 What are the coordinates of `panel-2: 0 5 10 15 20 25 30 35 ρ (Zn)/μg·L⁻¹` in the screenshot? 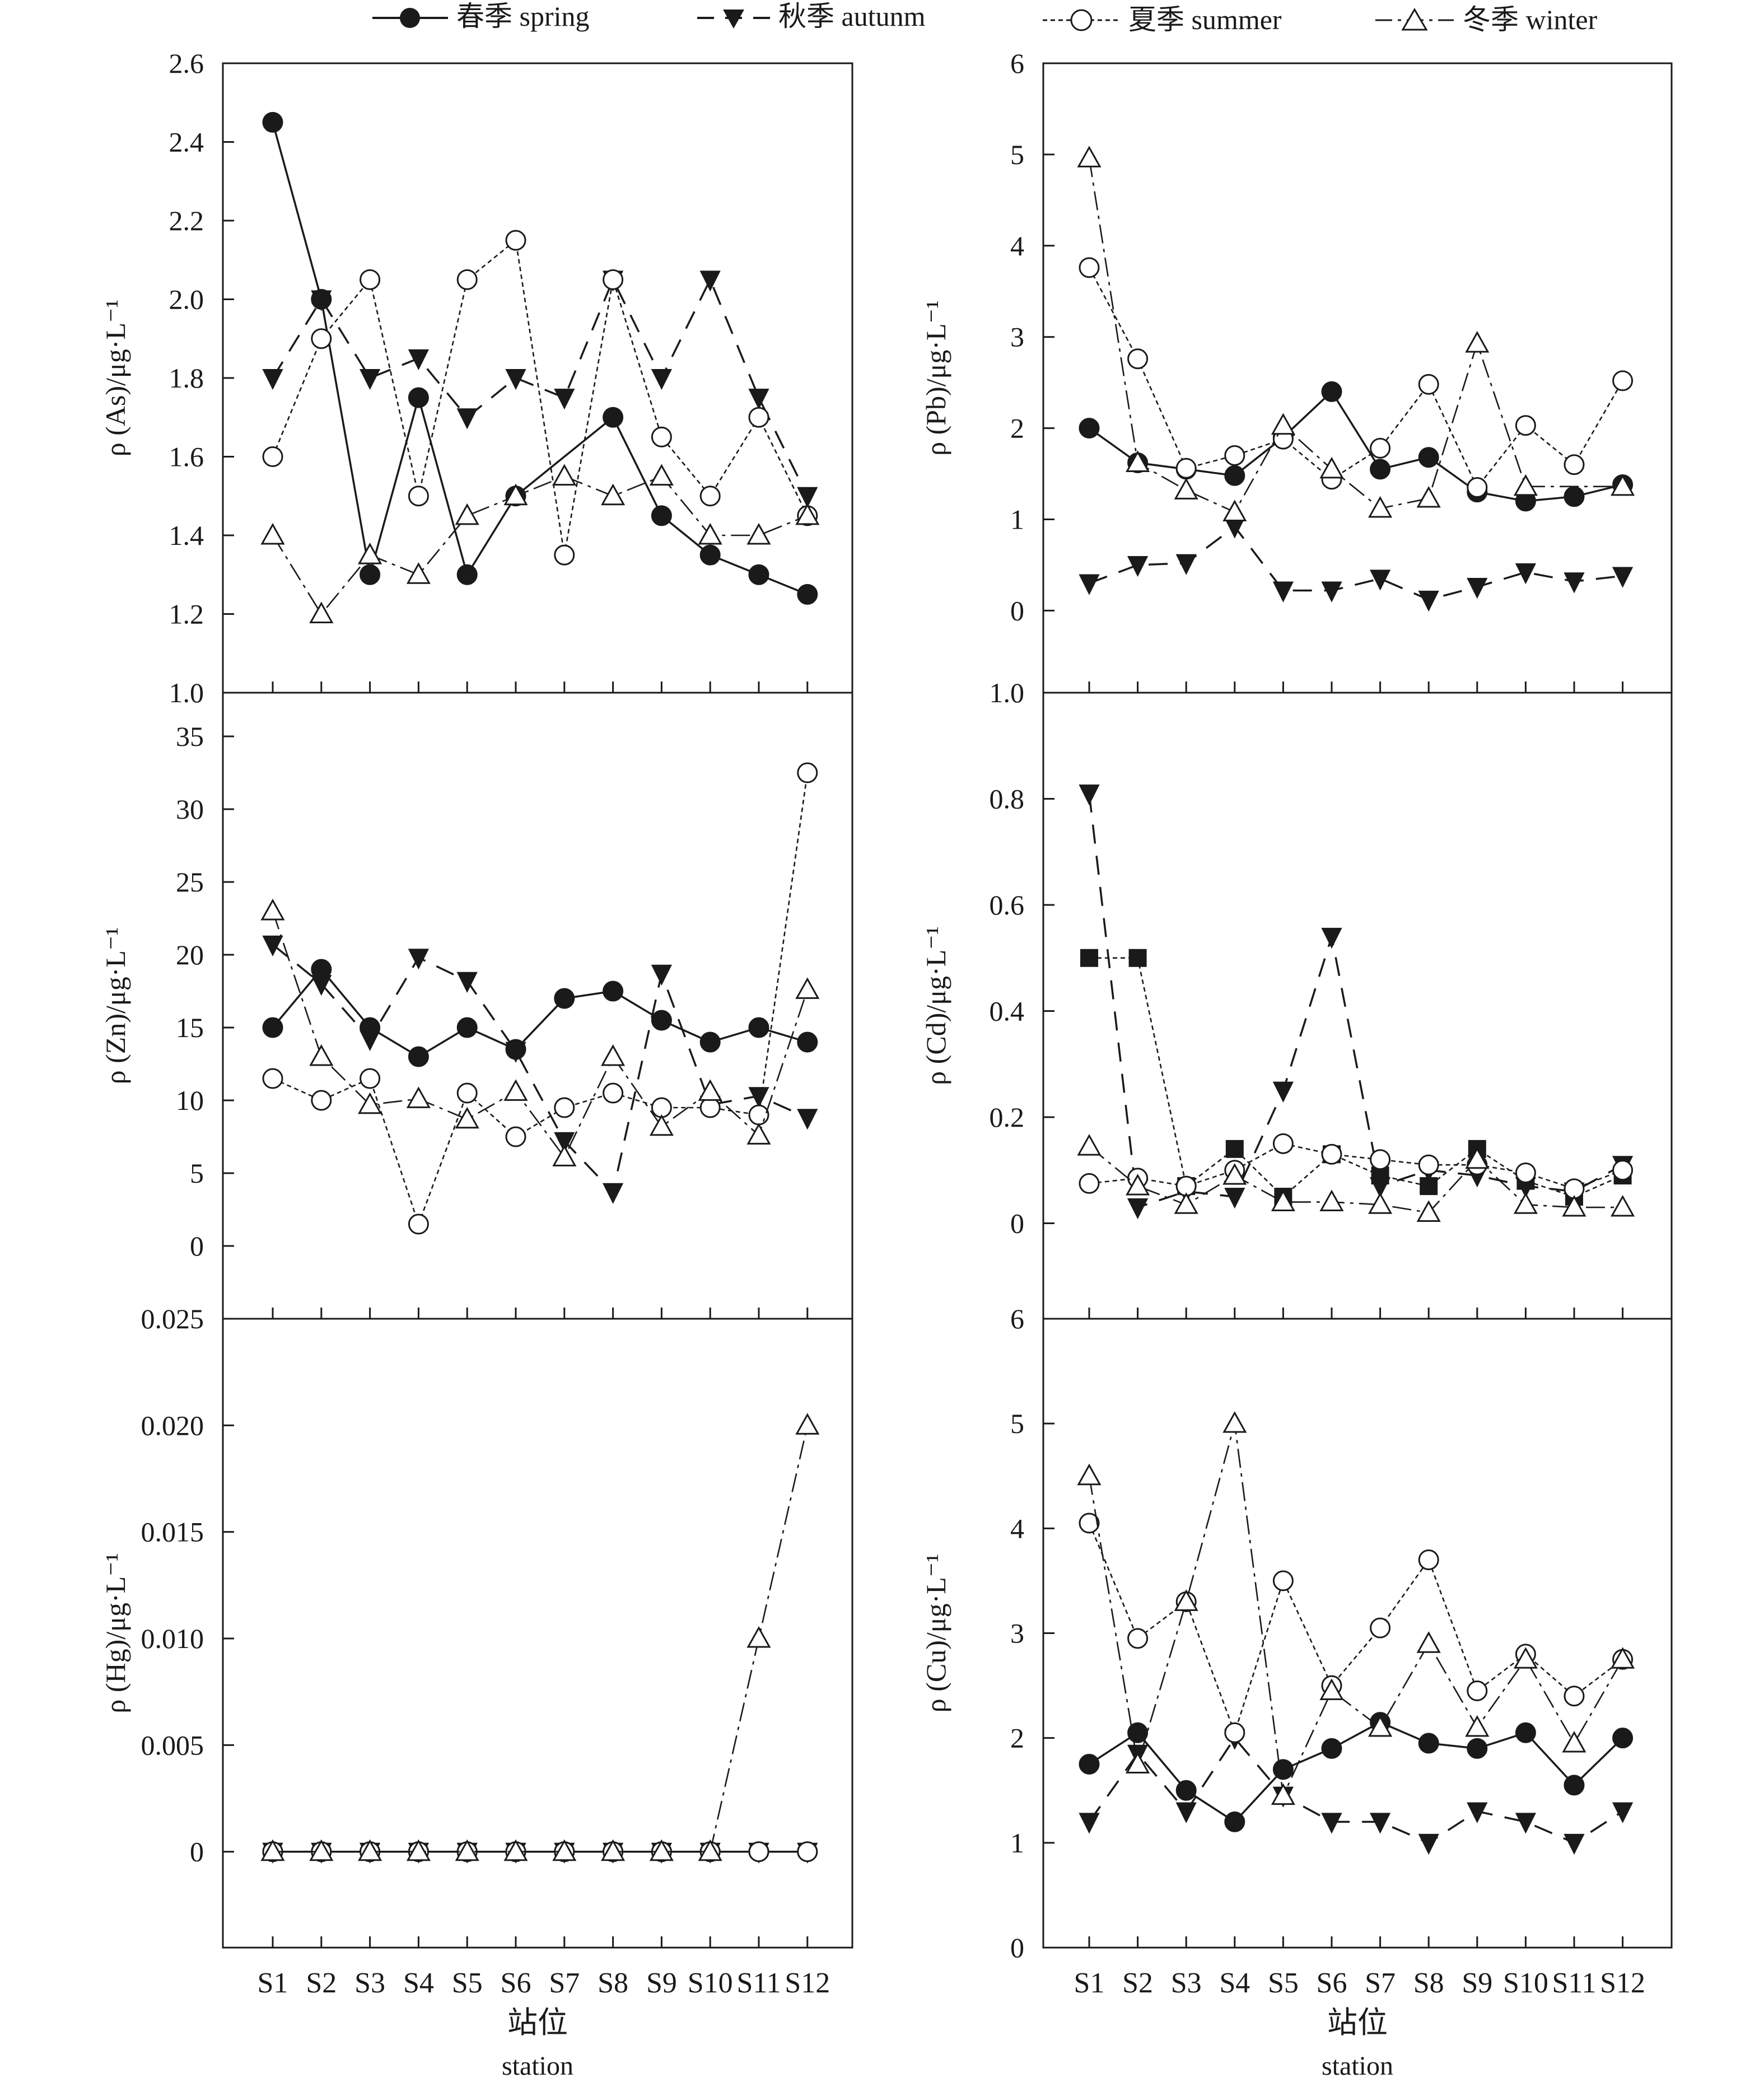 It's located at (477, 1006).